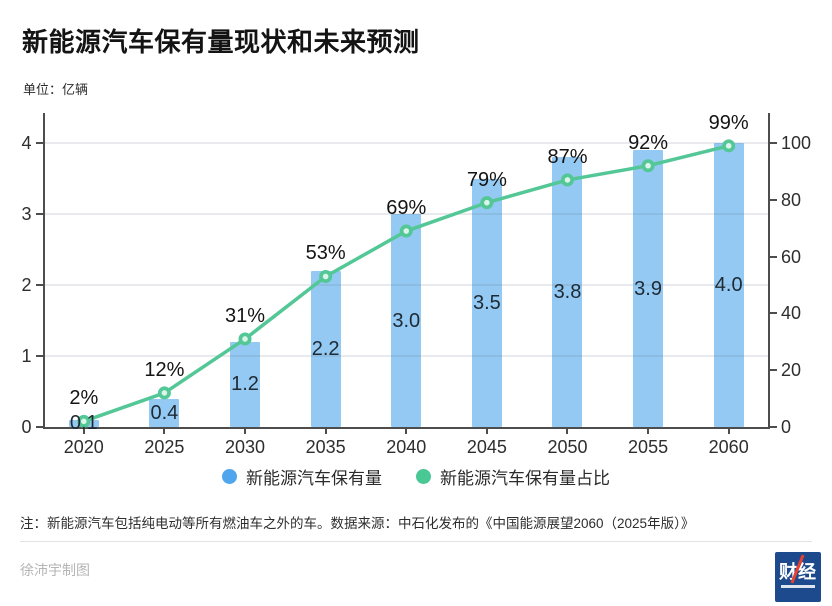 The width and height of the screenshot is (832, 606). I want to click on bar-value-label: 4.0, so click(728, 285).